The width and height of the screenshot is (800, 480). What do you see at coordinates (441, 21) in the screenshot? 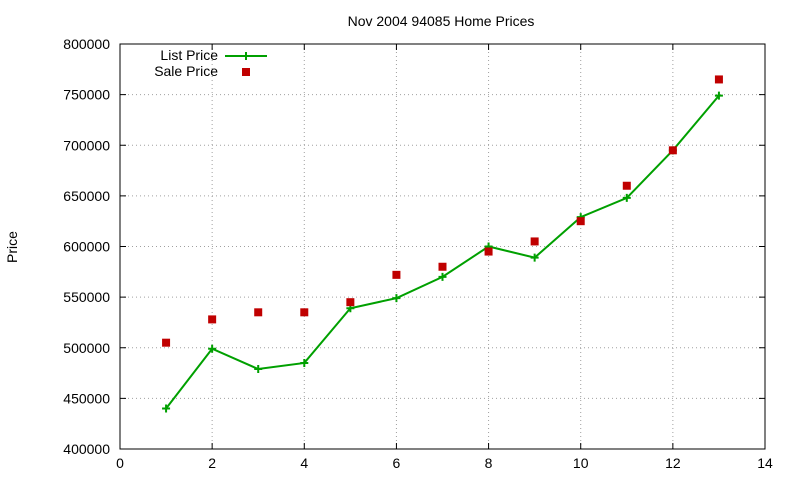
I see `chart-title: Nov 2004 94085 Home Prices` at bounding box center [441, 21].